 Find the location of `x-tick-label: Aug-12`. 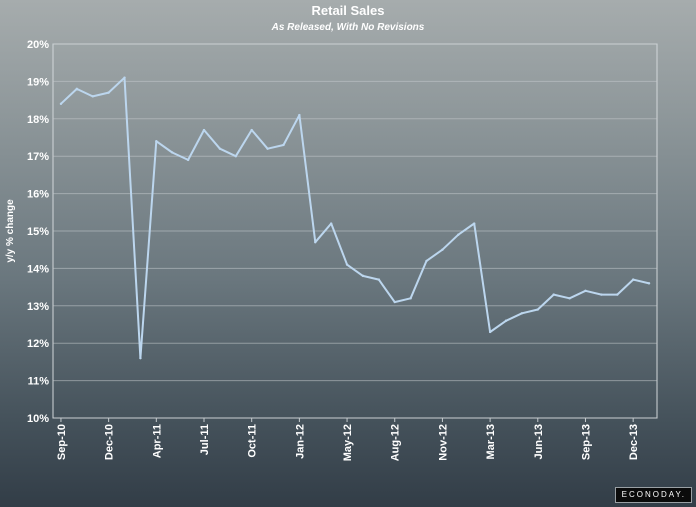

x-tick-label: Aug-12 is located at coordinates (396, 442).